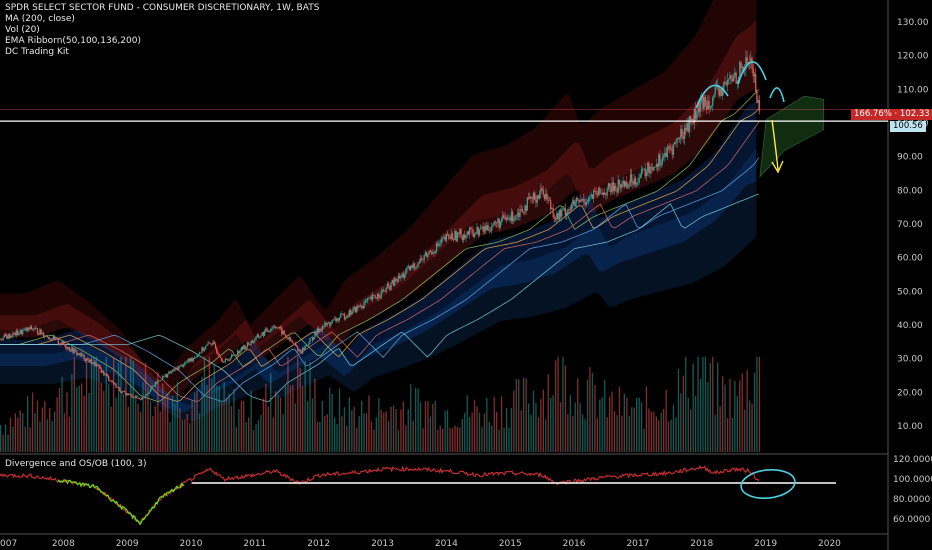  Describe the element at coordinates (910, 360) in the screenshot. I see `price-tick-label: 30.00` at that location.